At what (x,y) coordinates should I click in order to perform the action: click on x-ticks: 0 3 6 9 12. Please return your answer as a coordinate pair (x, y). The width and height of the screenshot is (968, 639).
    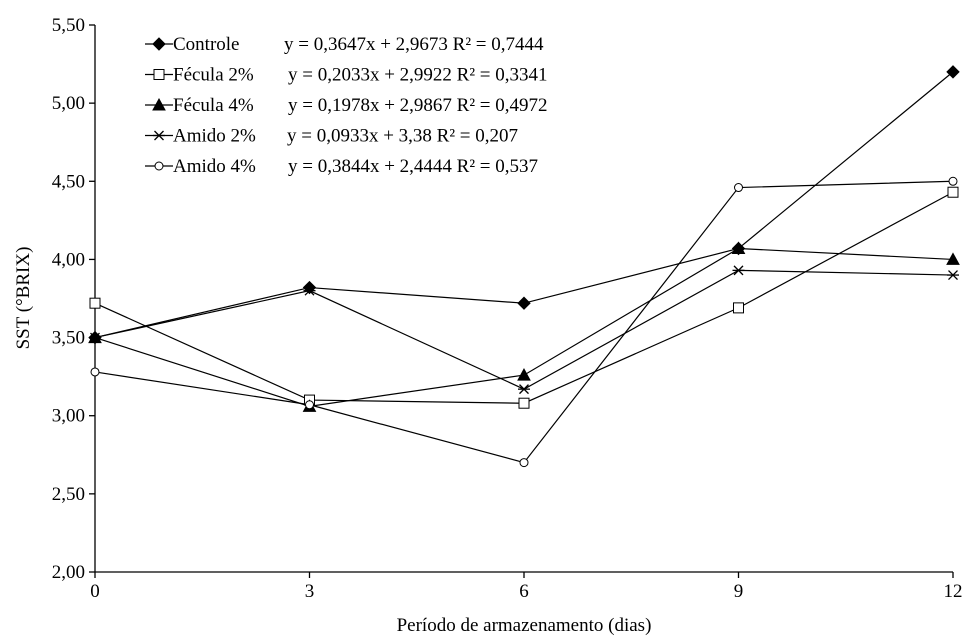
    Looking at the image, I should click on (526, 587).